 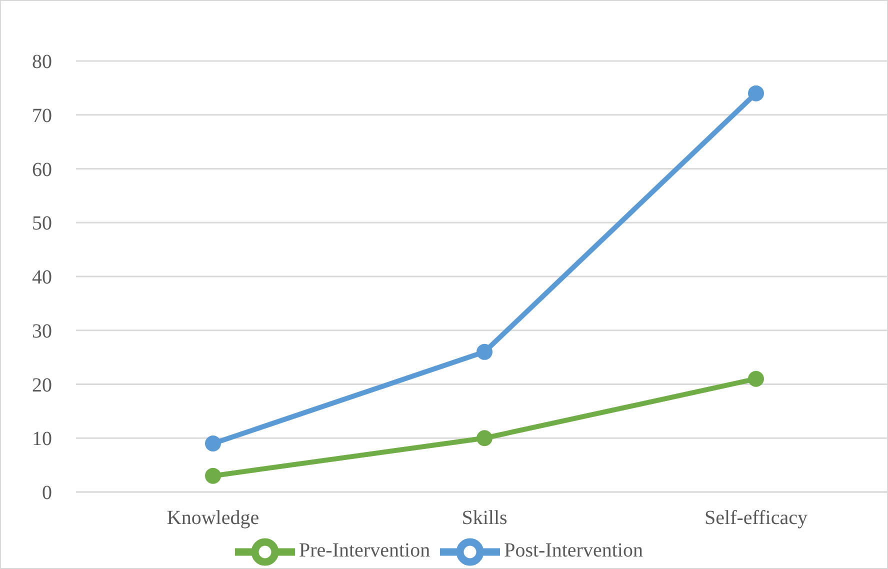 What do you see at coordinates (42, 169) in the screenshot?
I see `y-tick-label: 60` at bounding box center [42, 169].